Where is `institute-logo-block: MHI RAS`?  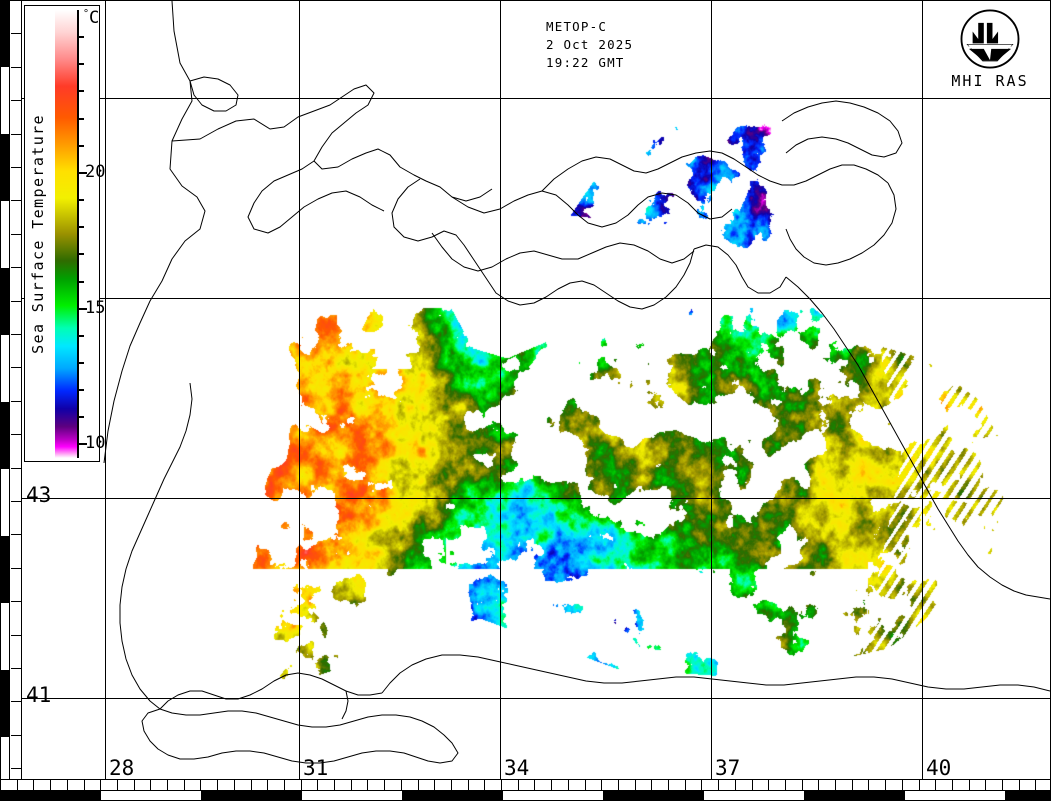 institute-logo-block: MHI RAS is located at coordinates (990, 49).